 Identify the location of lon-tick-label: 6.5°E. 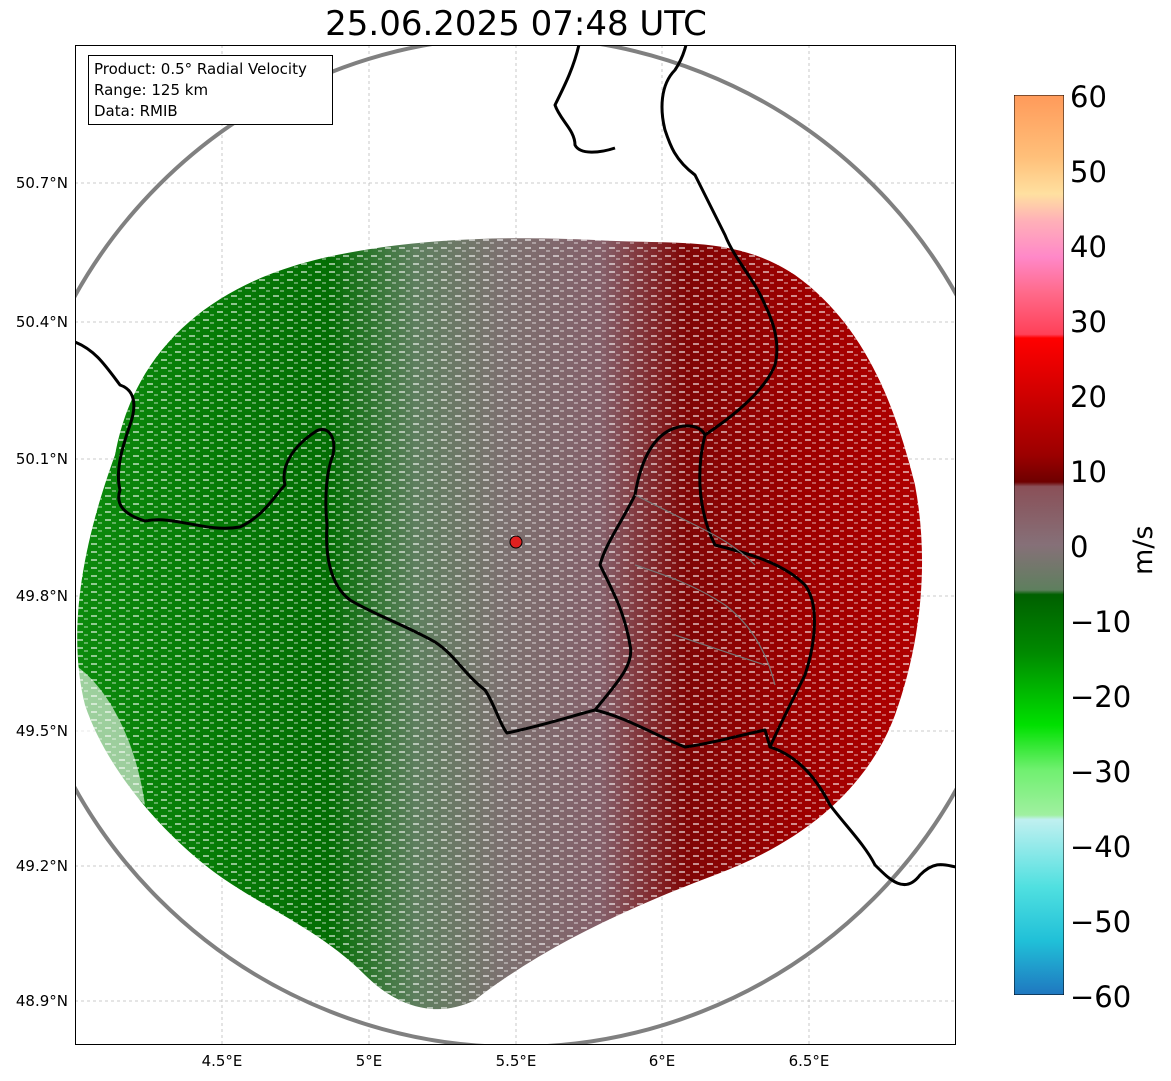
(809, 1061).